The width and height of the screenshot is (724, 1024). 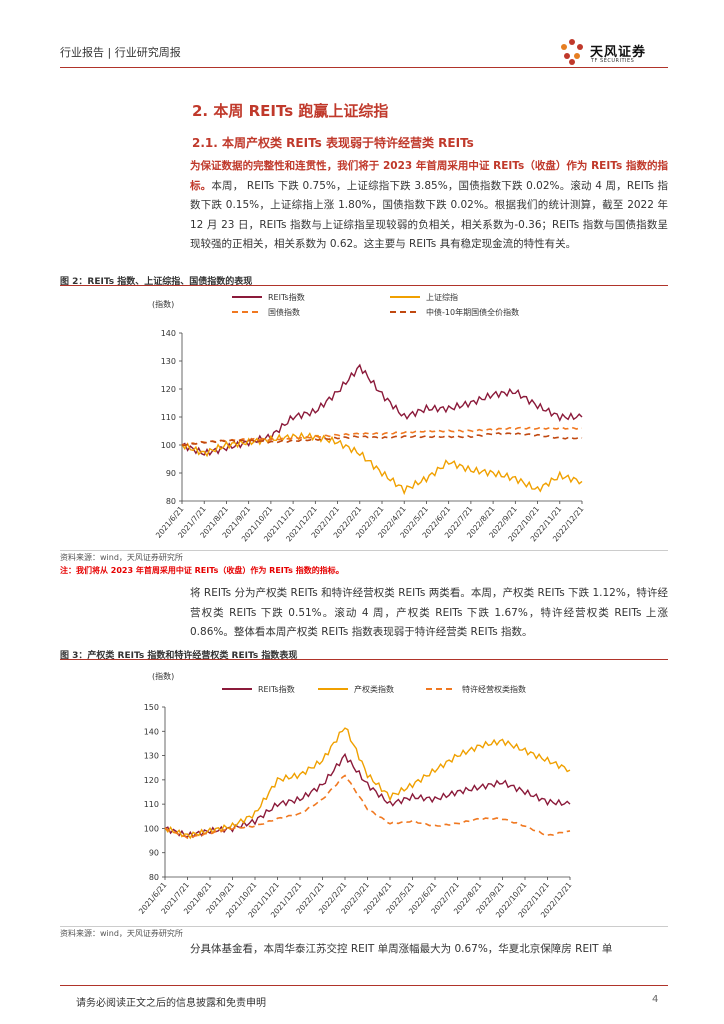 I want to click on legend-label: 中债-10年期国债全价指数, so click(x=472, y=312).